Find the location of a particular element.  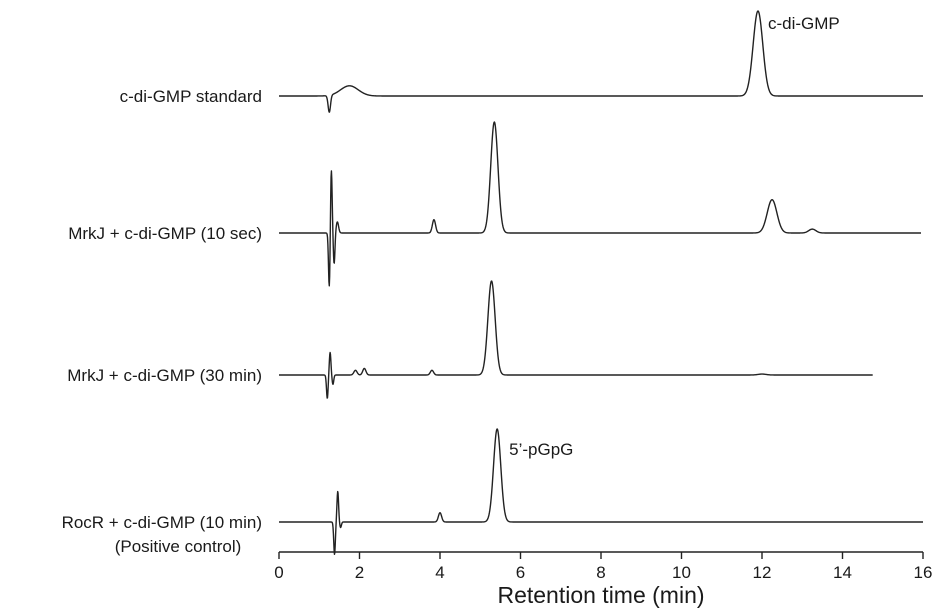

x-axis-title: Retention time (min) is located at coordinates (600, 595).